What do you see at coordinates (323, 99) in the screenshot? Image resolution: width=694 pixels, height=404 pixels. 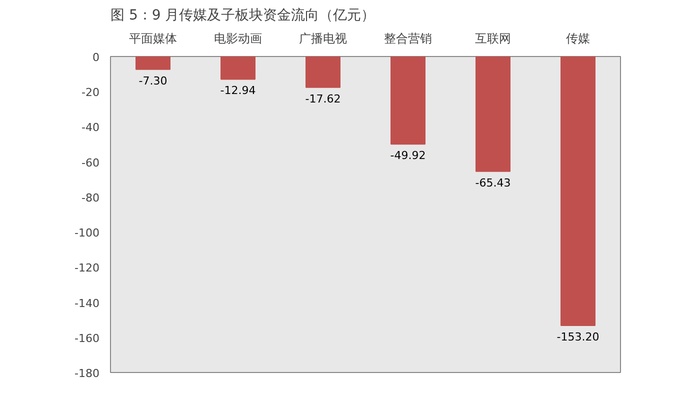 I see `data-label: -17.62` at bounding box center [323, 99].